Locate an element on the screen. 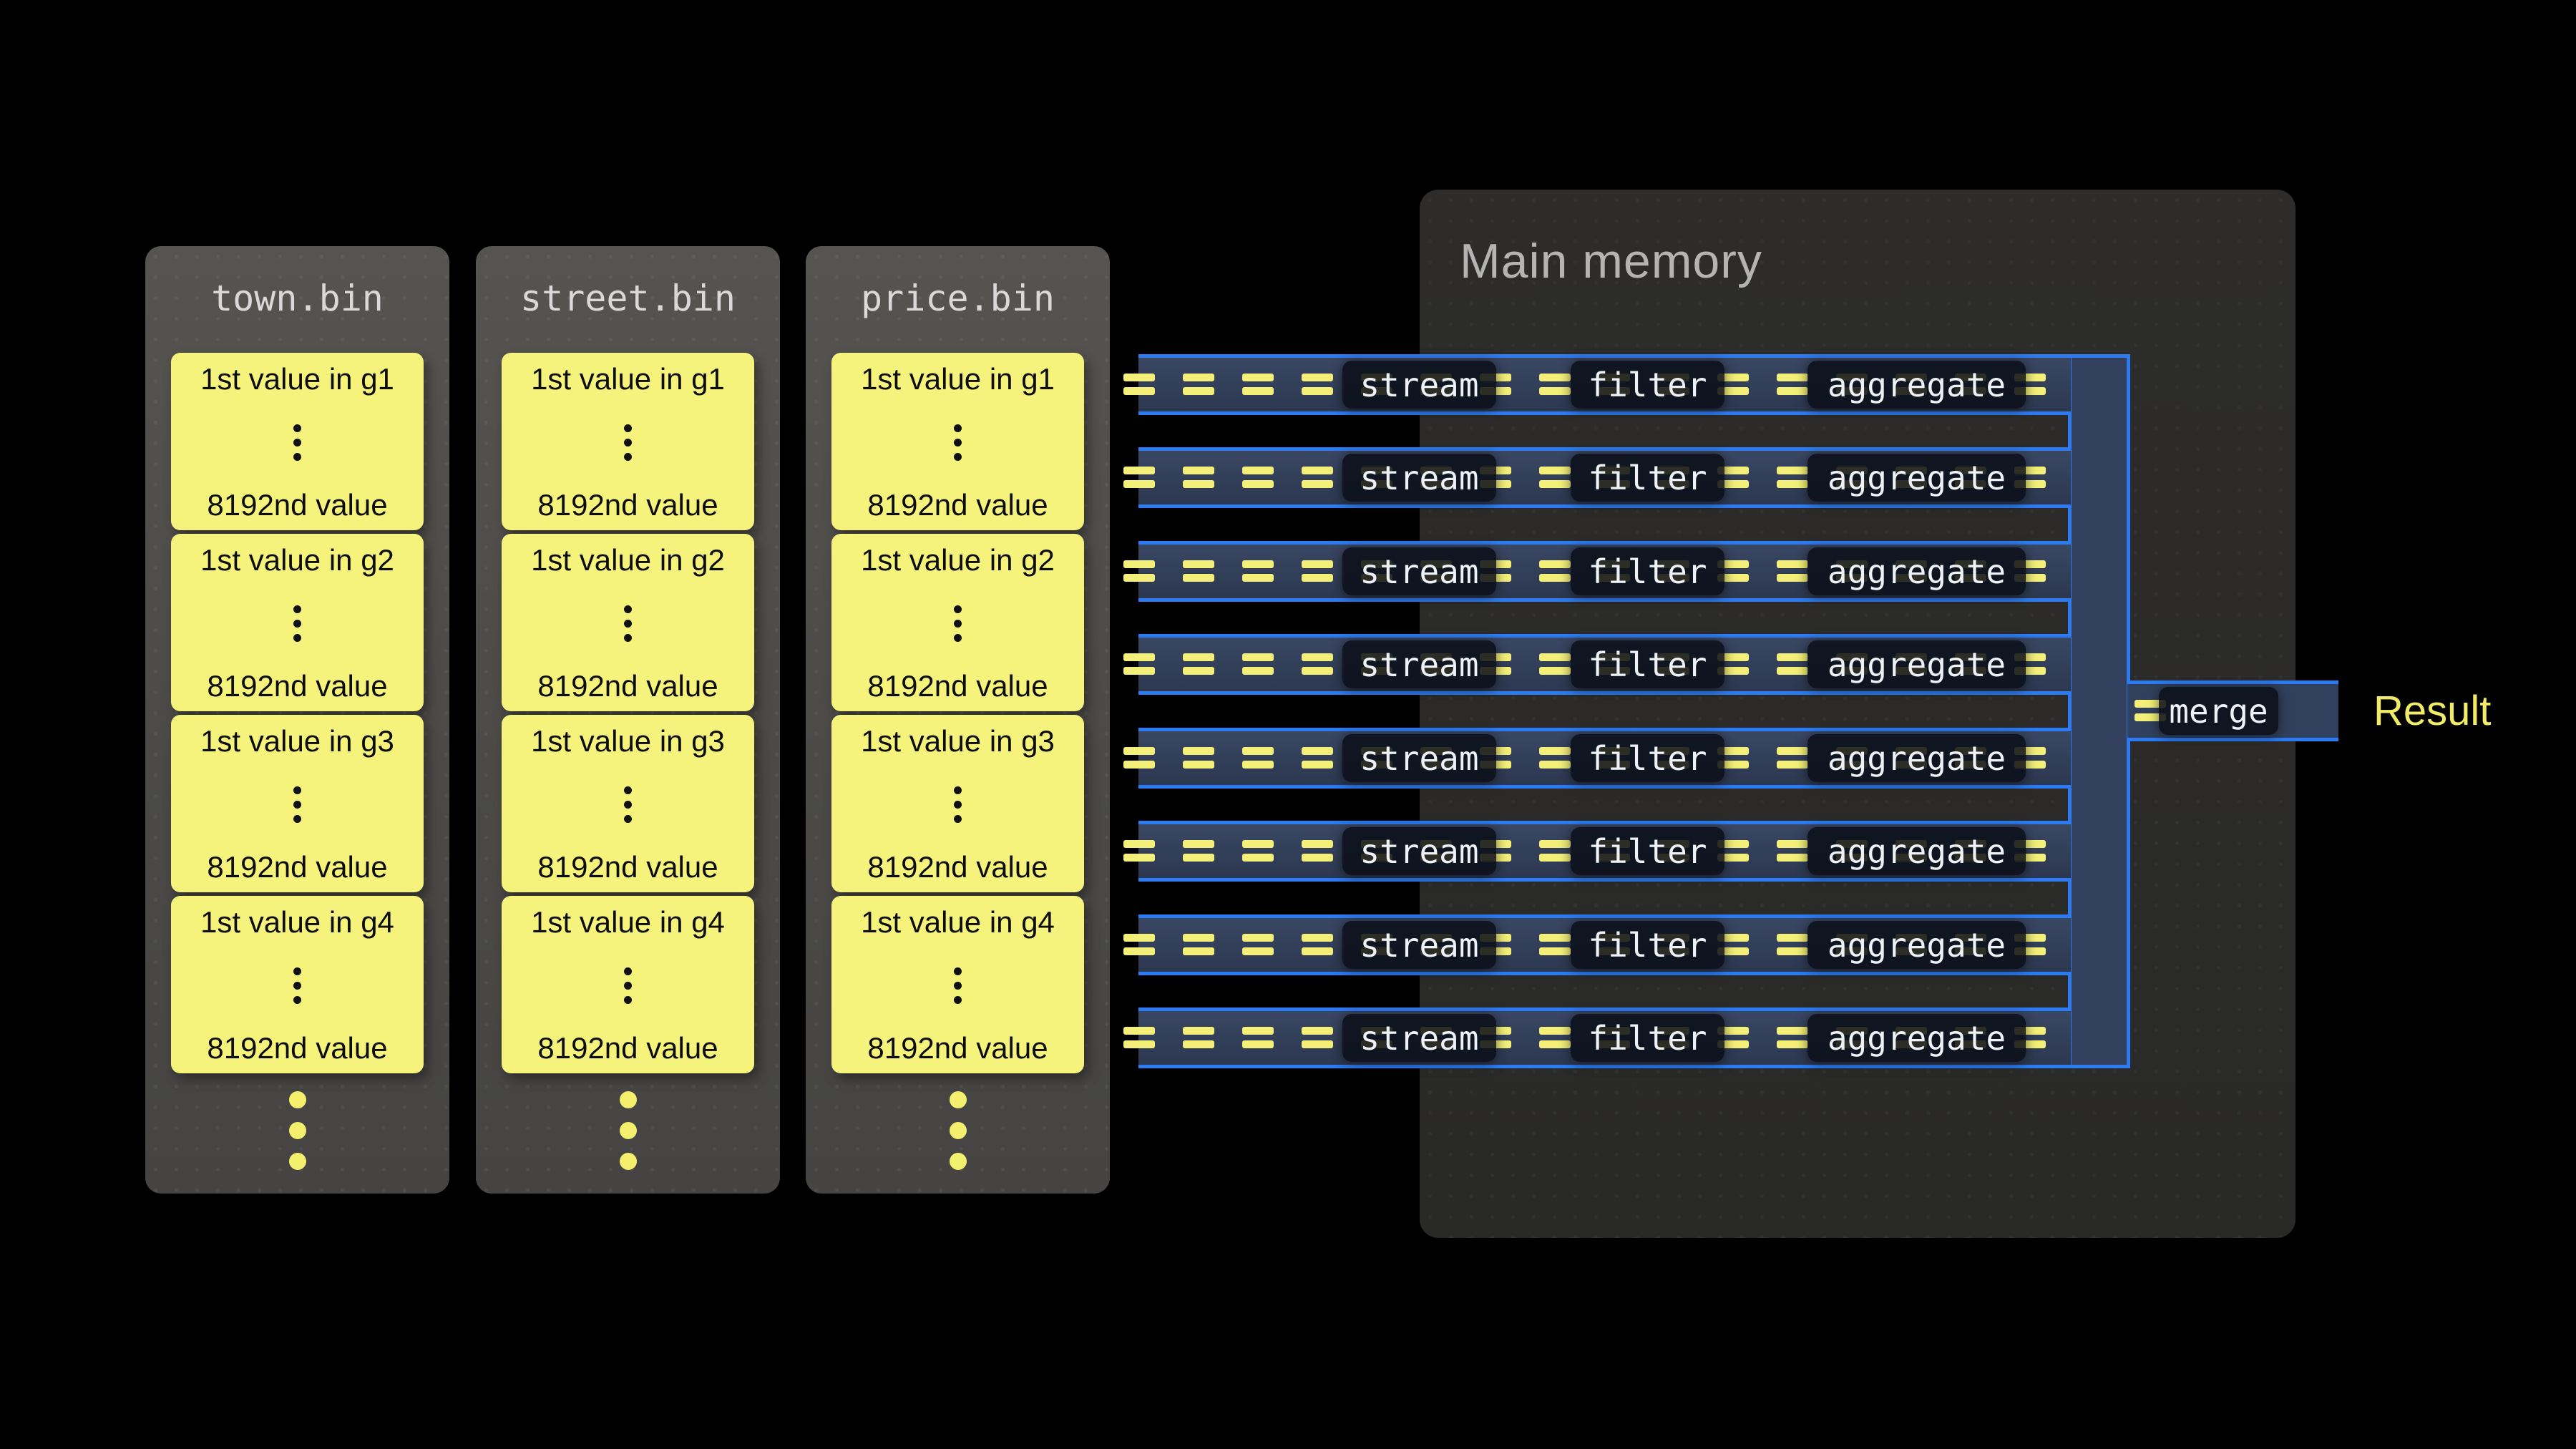  pipeline-lane-6: stream filter aggregate is located at coordinates (1597, 851).